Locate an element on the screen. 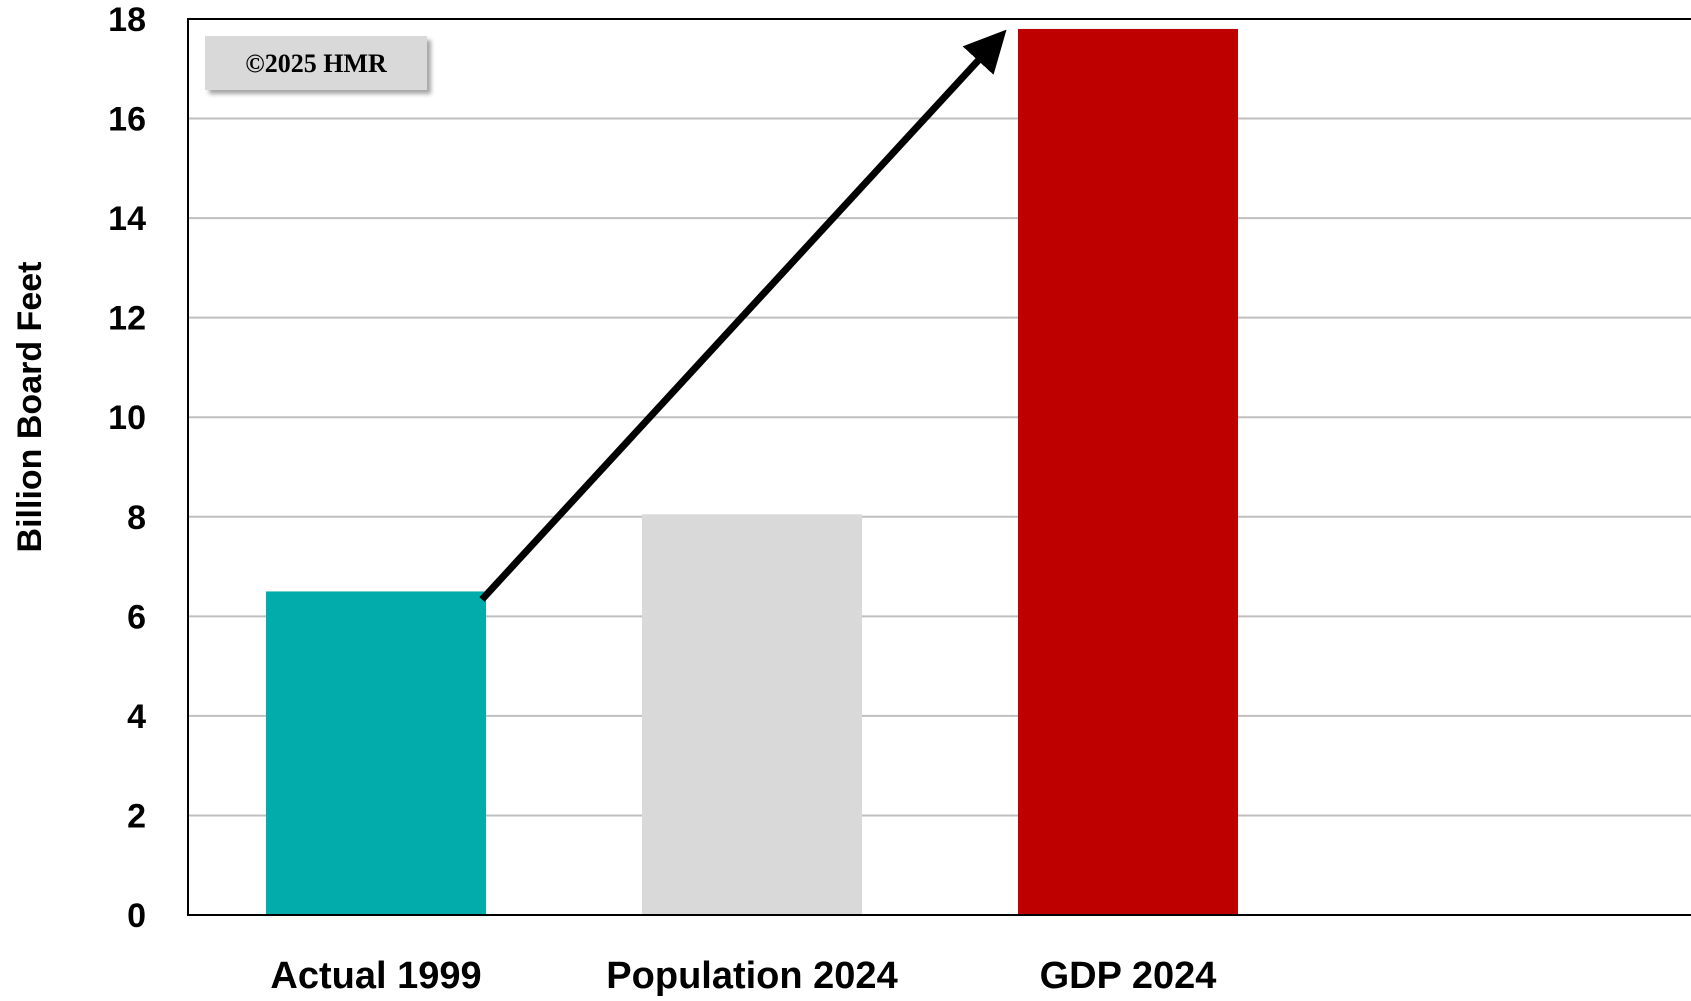  bar-gdp-2024 is located at coordinates (1128, 471).